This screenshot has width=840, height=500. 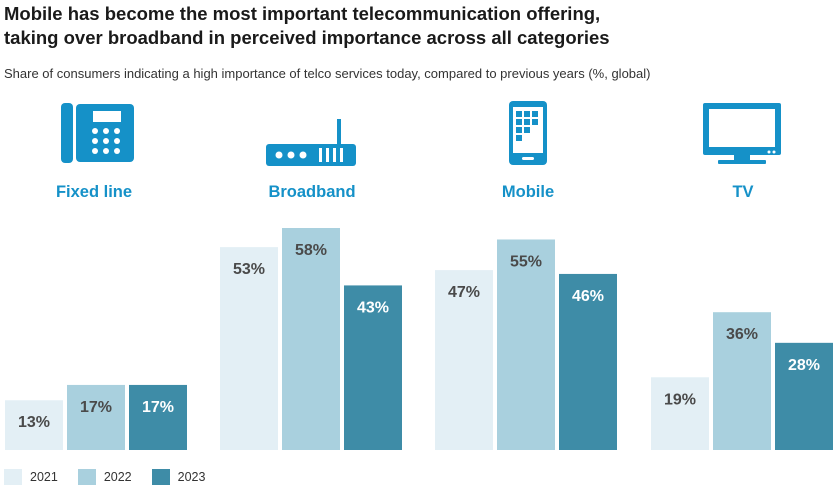 I want to click on bar-2021-fixed-line, so click(x=34, y=425).